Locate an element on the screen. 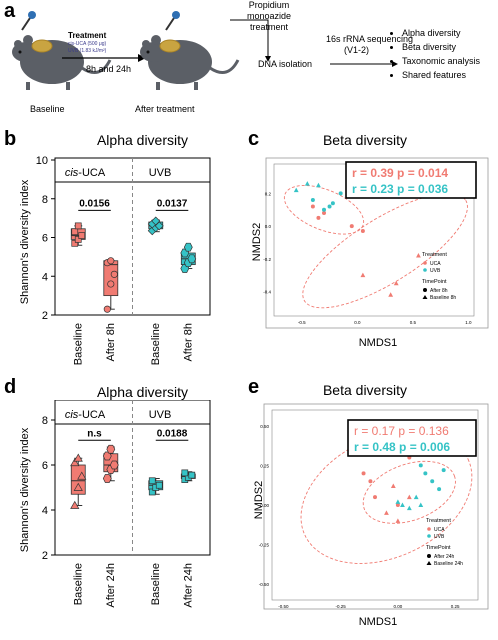  panel-a-diagram is located at coordinates (205, 50).